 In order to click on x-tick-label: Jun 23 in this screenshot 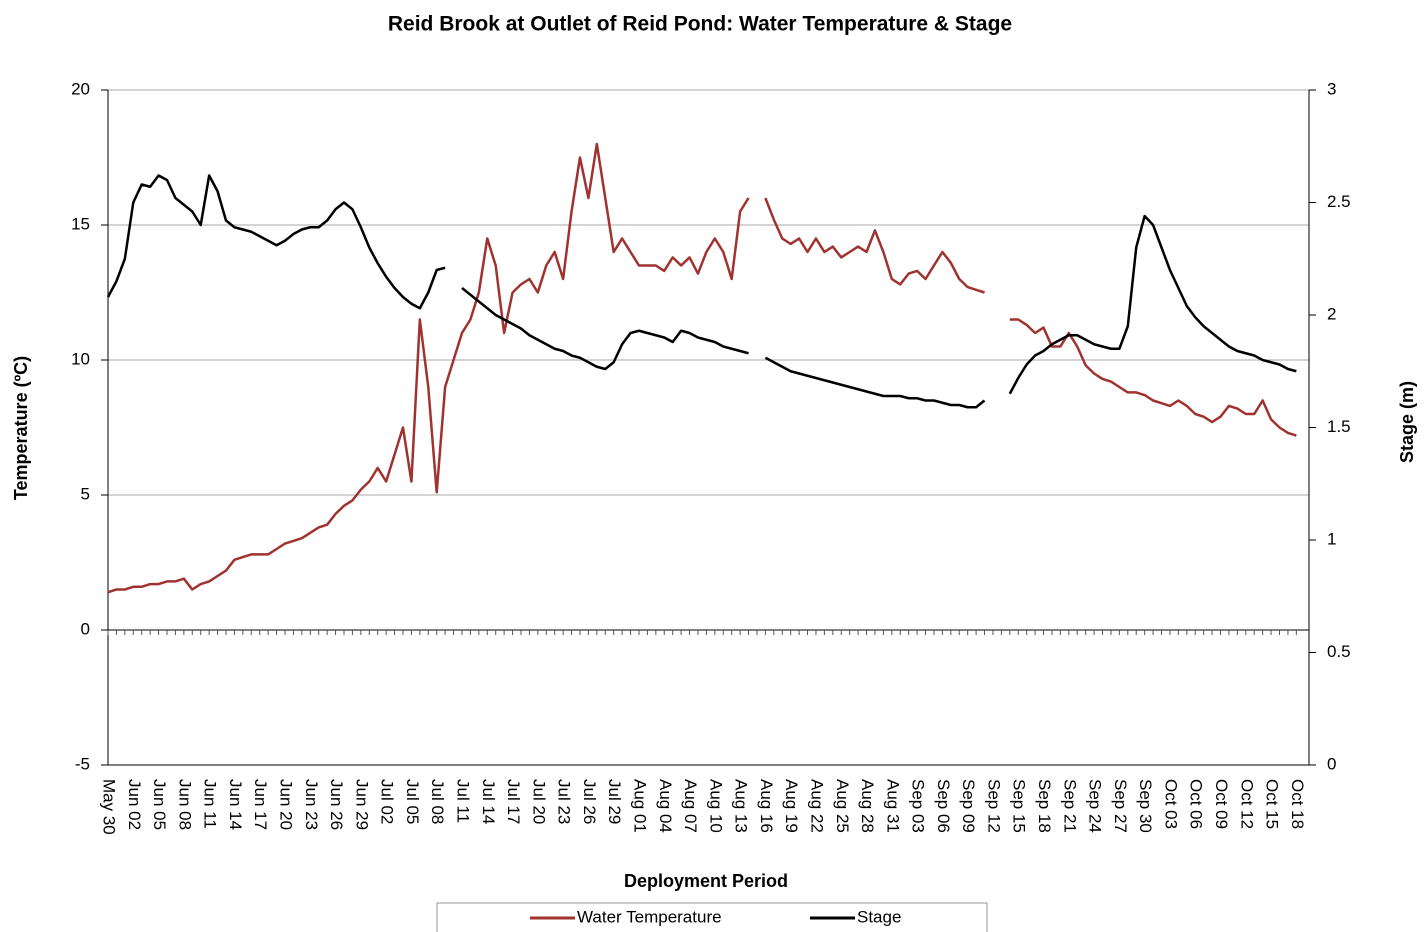, I will do `click(311, 804)`.